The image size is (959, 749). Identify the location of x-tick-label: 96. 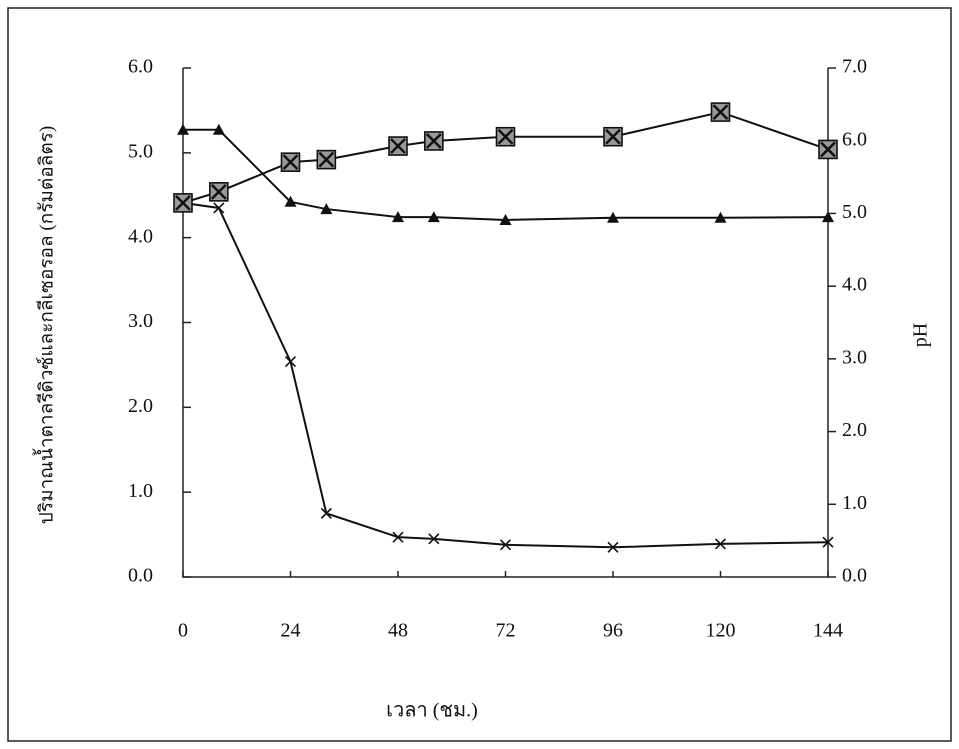
(613, 631).